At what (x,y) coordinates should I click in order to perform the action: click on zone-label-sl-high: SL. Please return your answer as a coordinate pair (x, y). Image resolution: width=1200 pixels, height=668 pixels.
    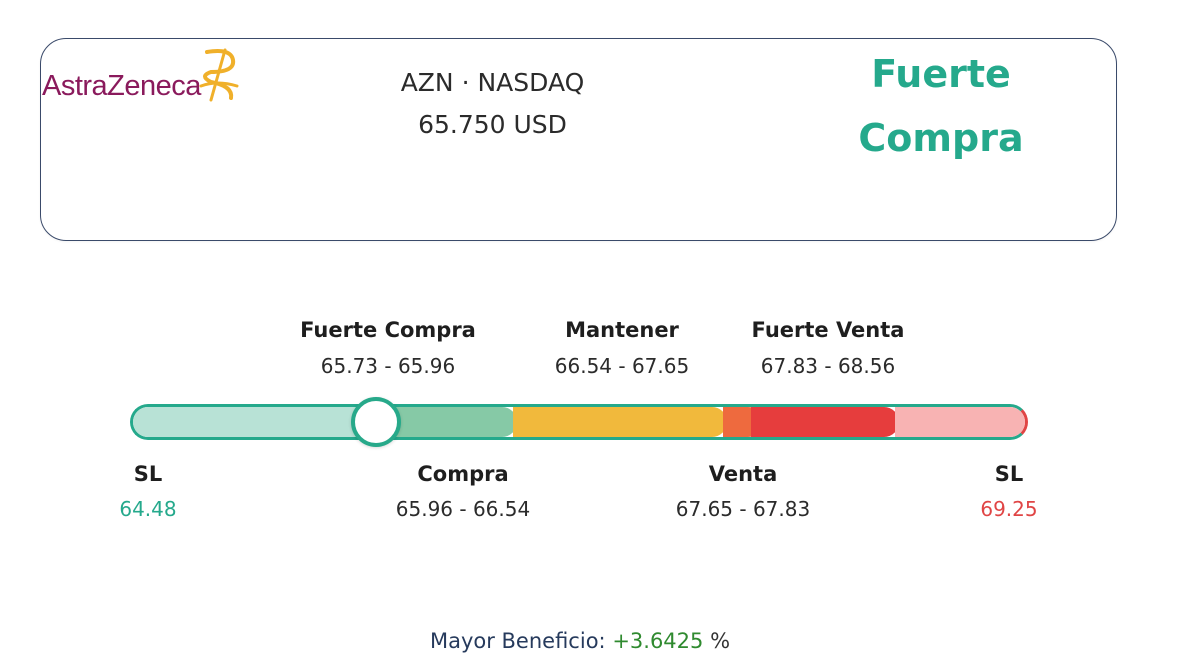
    Looking at the image, I should click on (1009, 474).